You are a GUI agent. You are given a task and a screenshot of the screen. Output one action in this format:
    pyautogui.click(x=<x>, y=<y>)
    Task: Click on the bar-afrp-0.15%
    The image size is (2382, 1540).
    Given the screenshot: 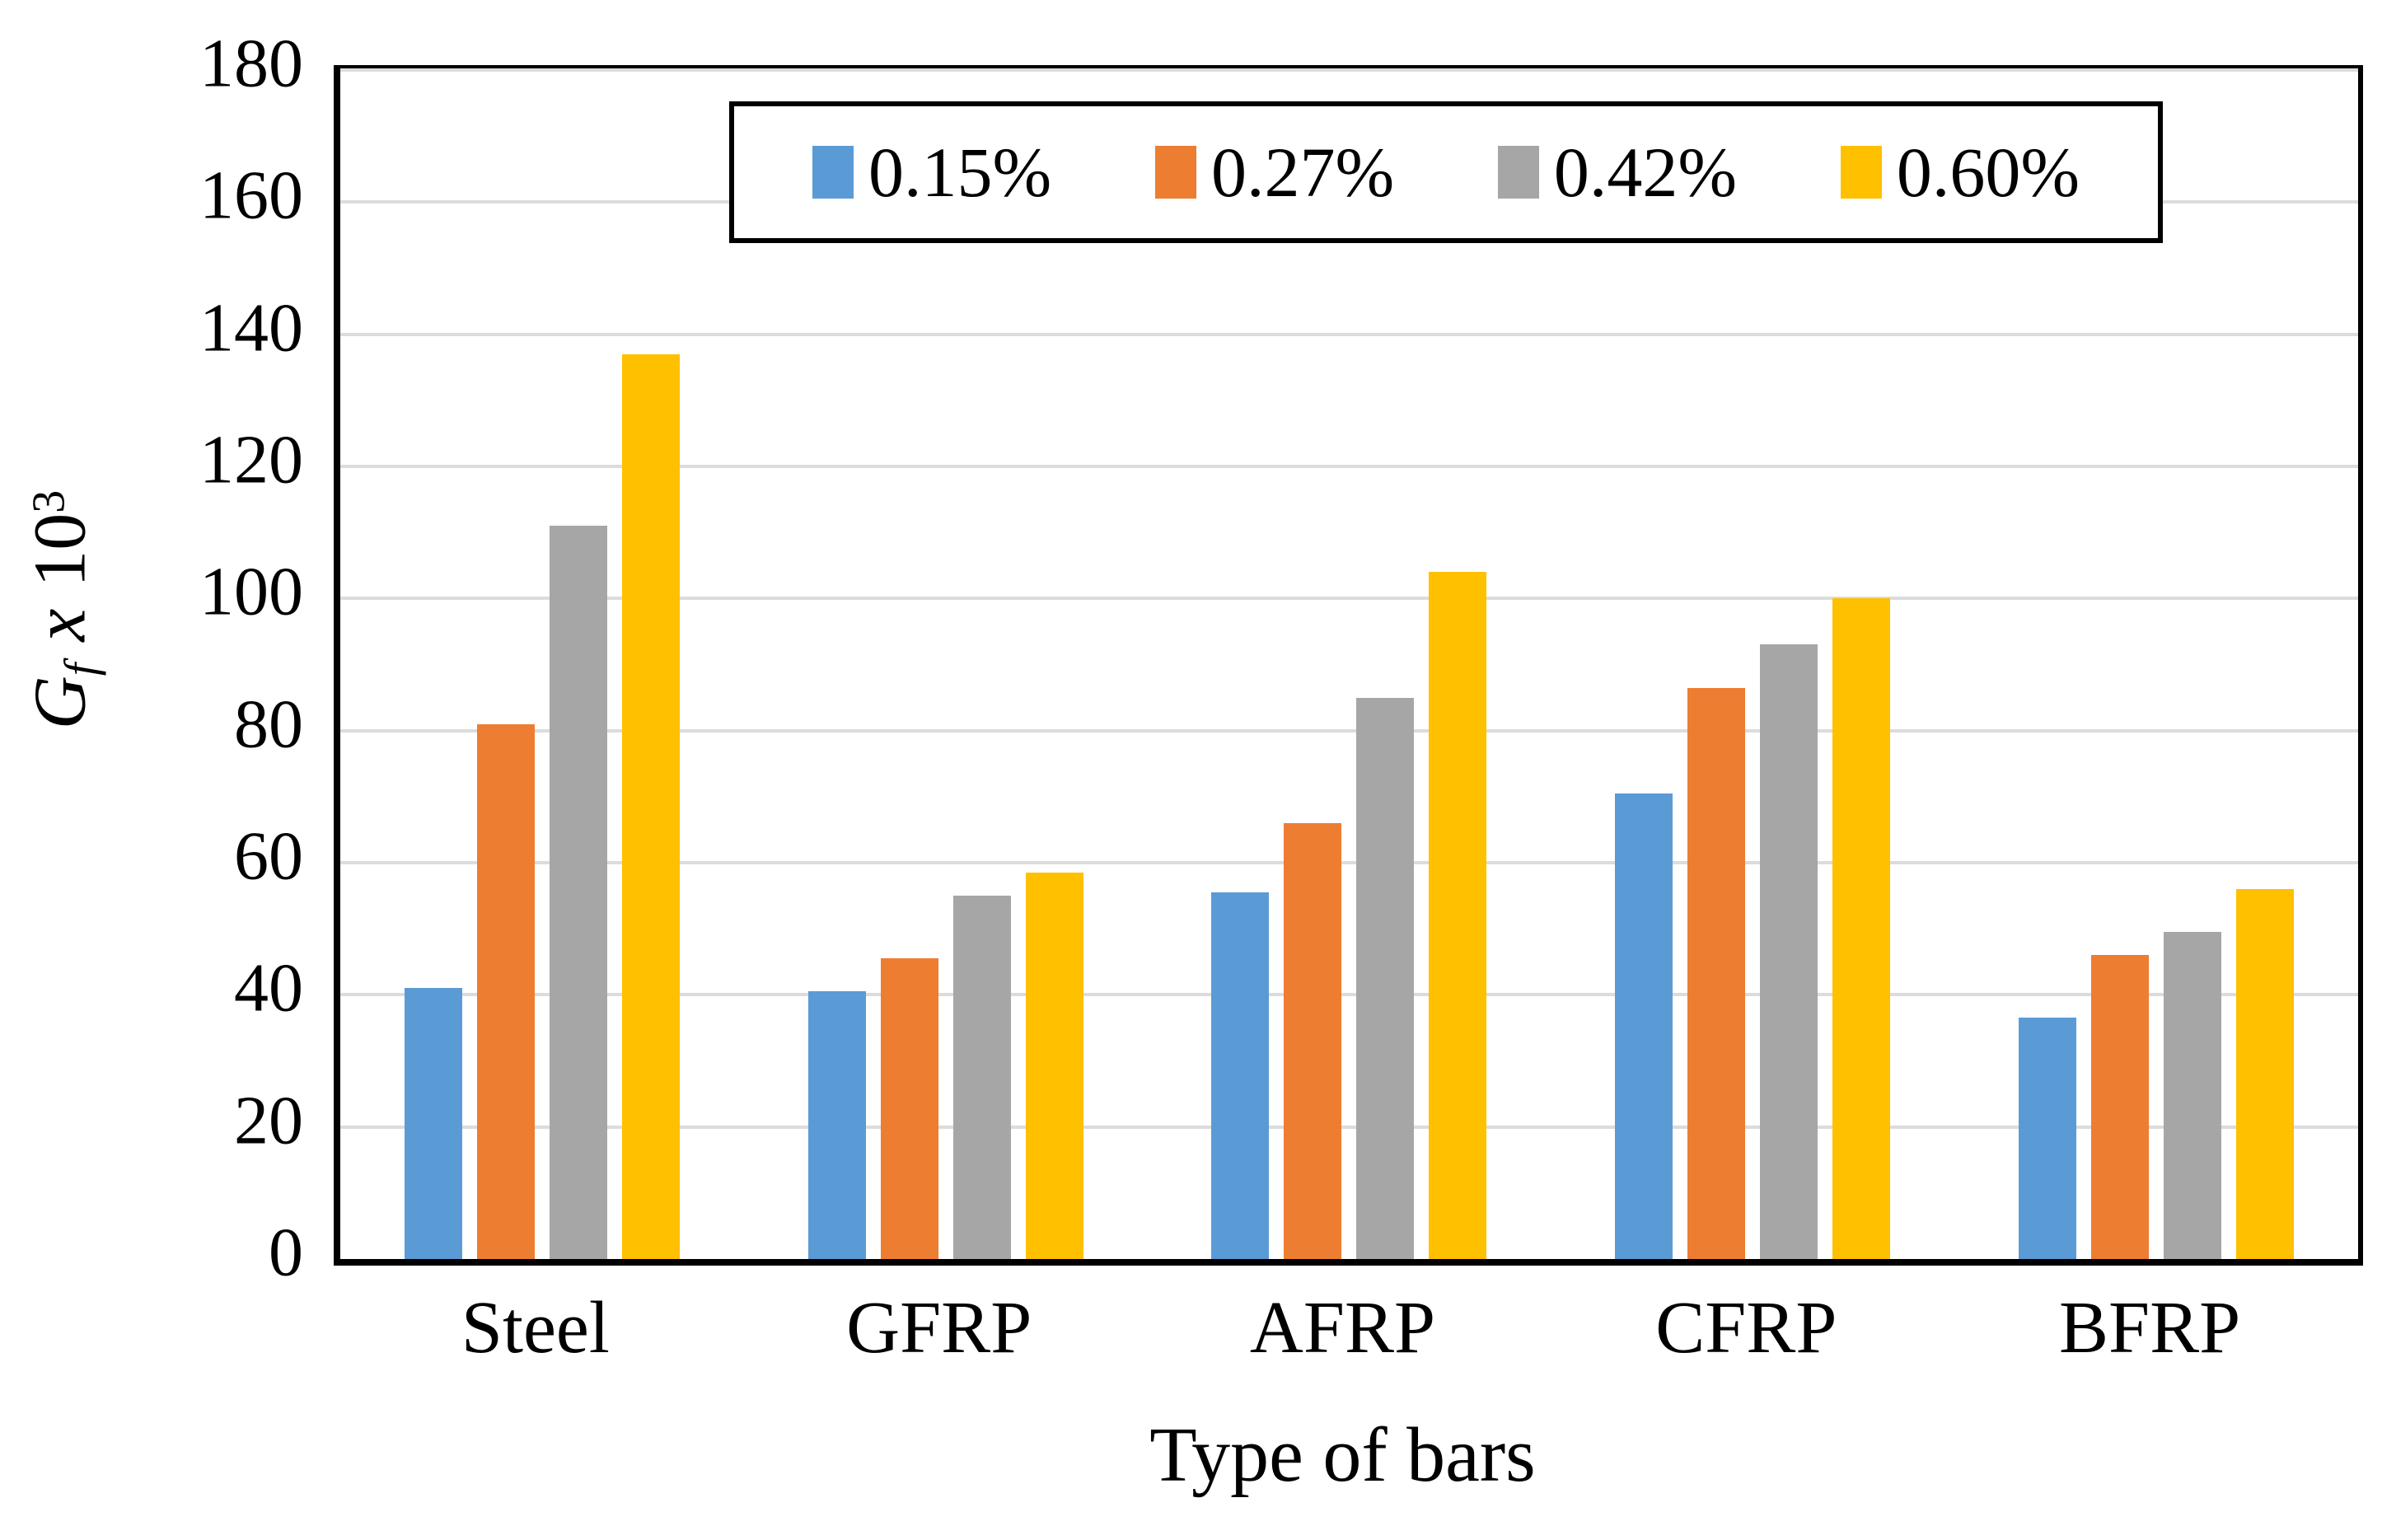 What is the action you would take?
    pyautogui.click(x=1241, y=1075)
    